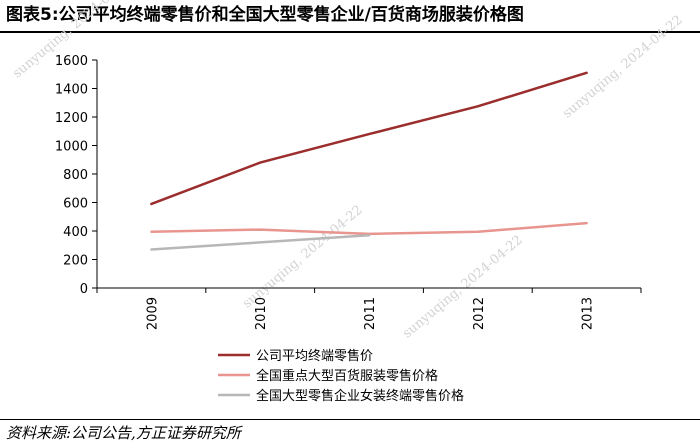  What do you see at coordinates (350, 32) in the screenshot?
I see `title-divider` at bounding box center [350, 32].